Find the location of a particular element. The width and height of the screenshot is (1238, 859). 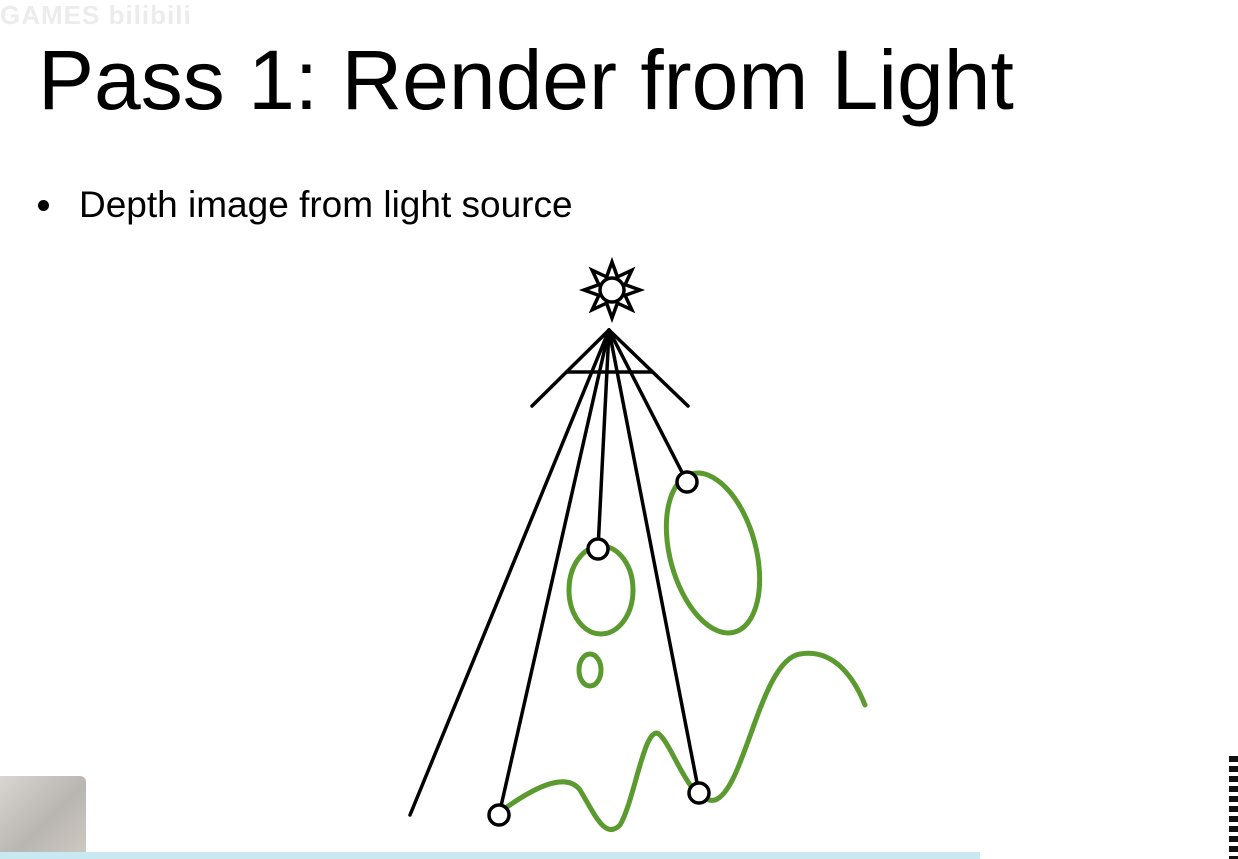

scene-objects is located at coordinates (682, 651).